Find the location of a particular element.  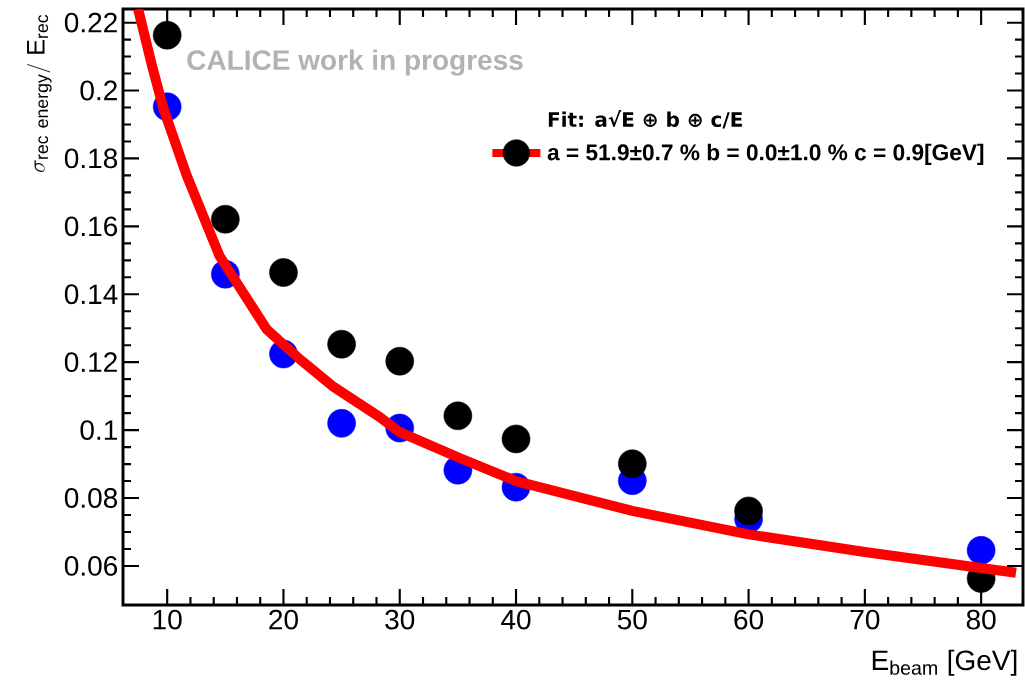

y-axis-title: $\sigma_{\mathrm{rec\ energy}}/\ \mathrm{E}_{\mathrm{rec}}$ is located at coordinates (39, 93).